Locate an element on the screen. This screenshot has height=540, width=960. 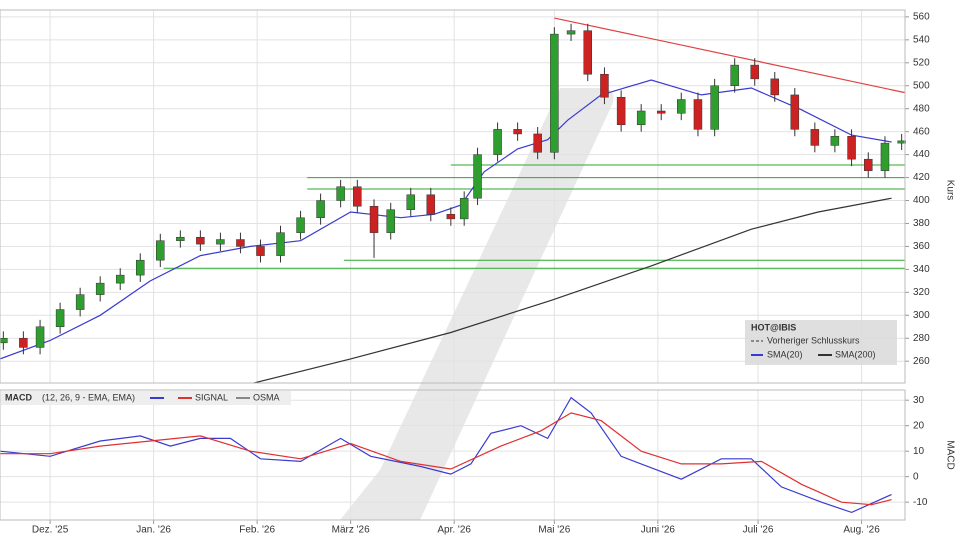
y-tick-label: 20 is located at coordinates (919, 425).